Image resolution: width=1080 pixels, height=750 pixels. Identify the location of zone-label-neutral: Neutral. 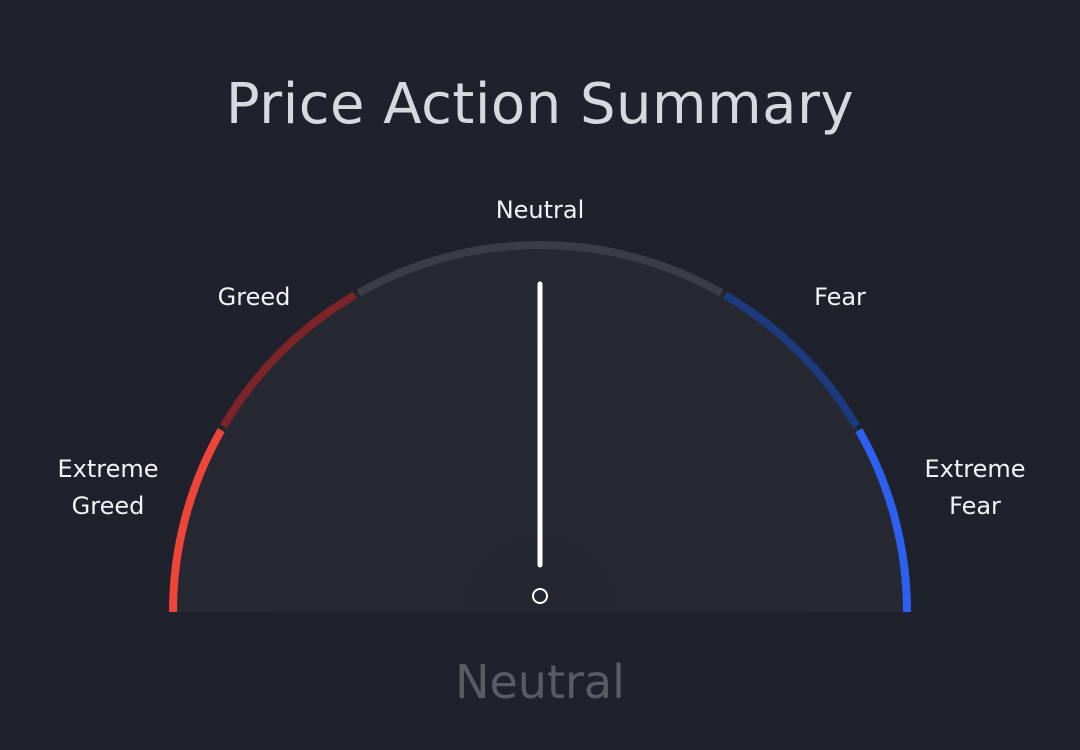
(540, 210).